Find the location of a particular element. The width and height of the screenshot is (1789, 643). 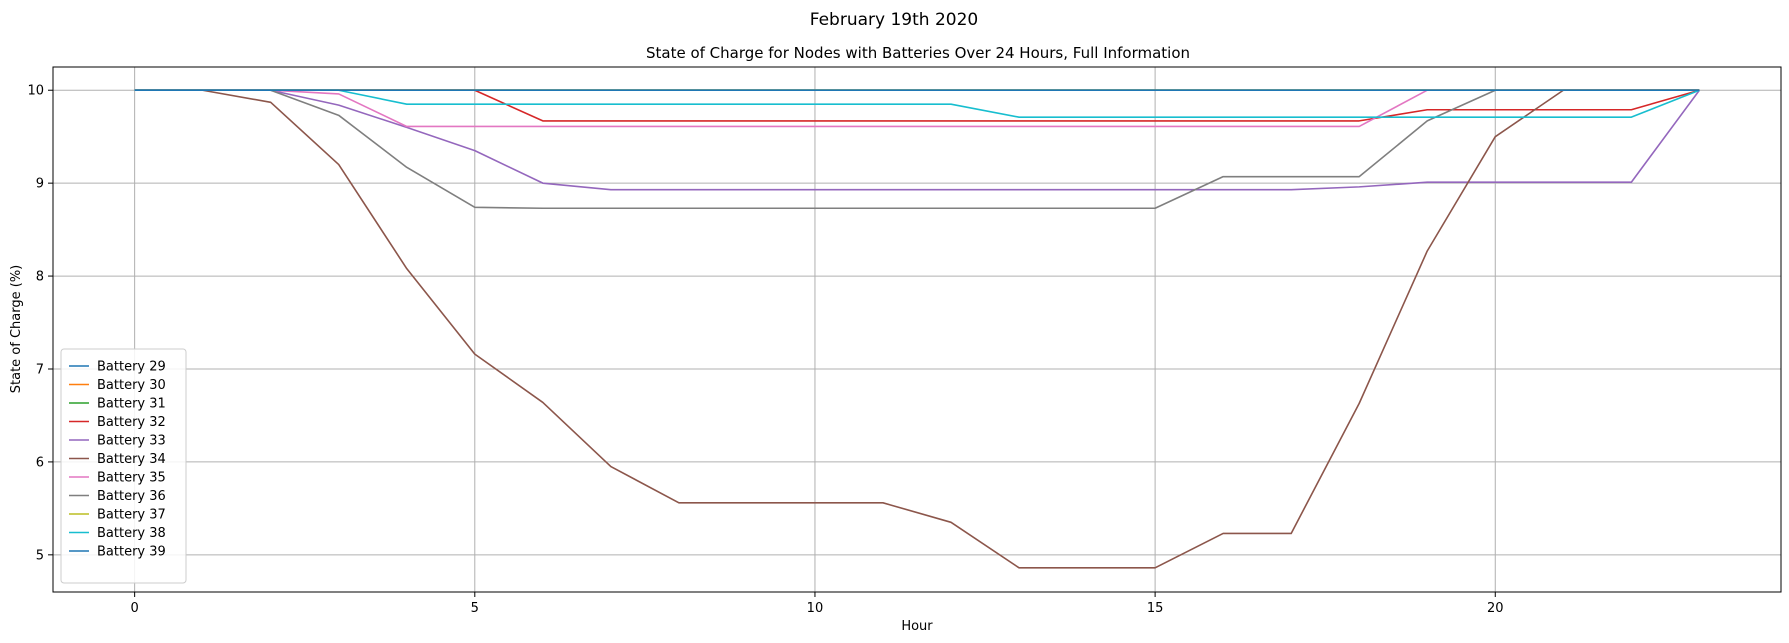

legend-label: Battery 30 is located at coordinates (131, 385).